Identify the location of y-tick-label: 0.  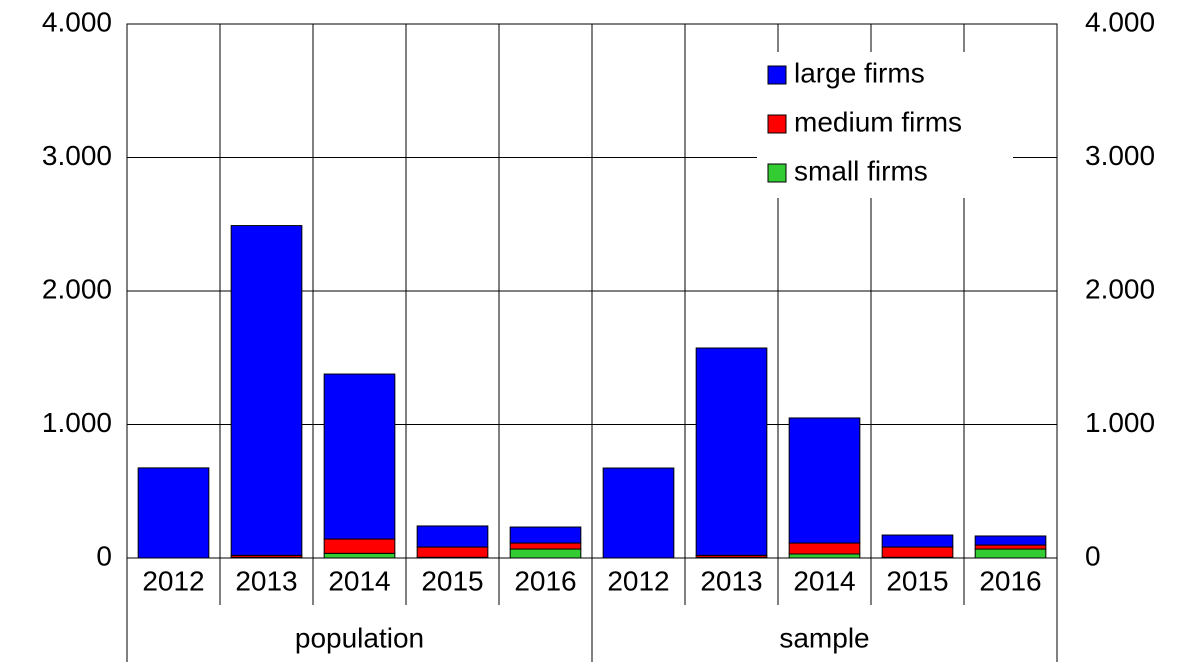
(104, 555).